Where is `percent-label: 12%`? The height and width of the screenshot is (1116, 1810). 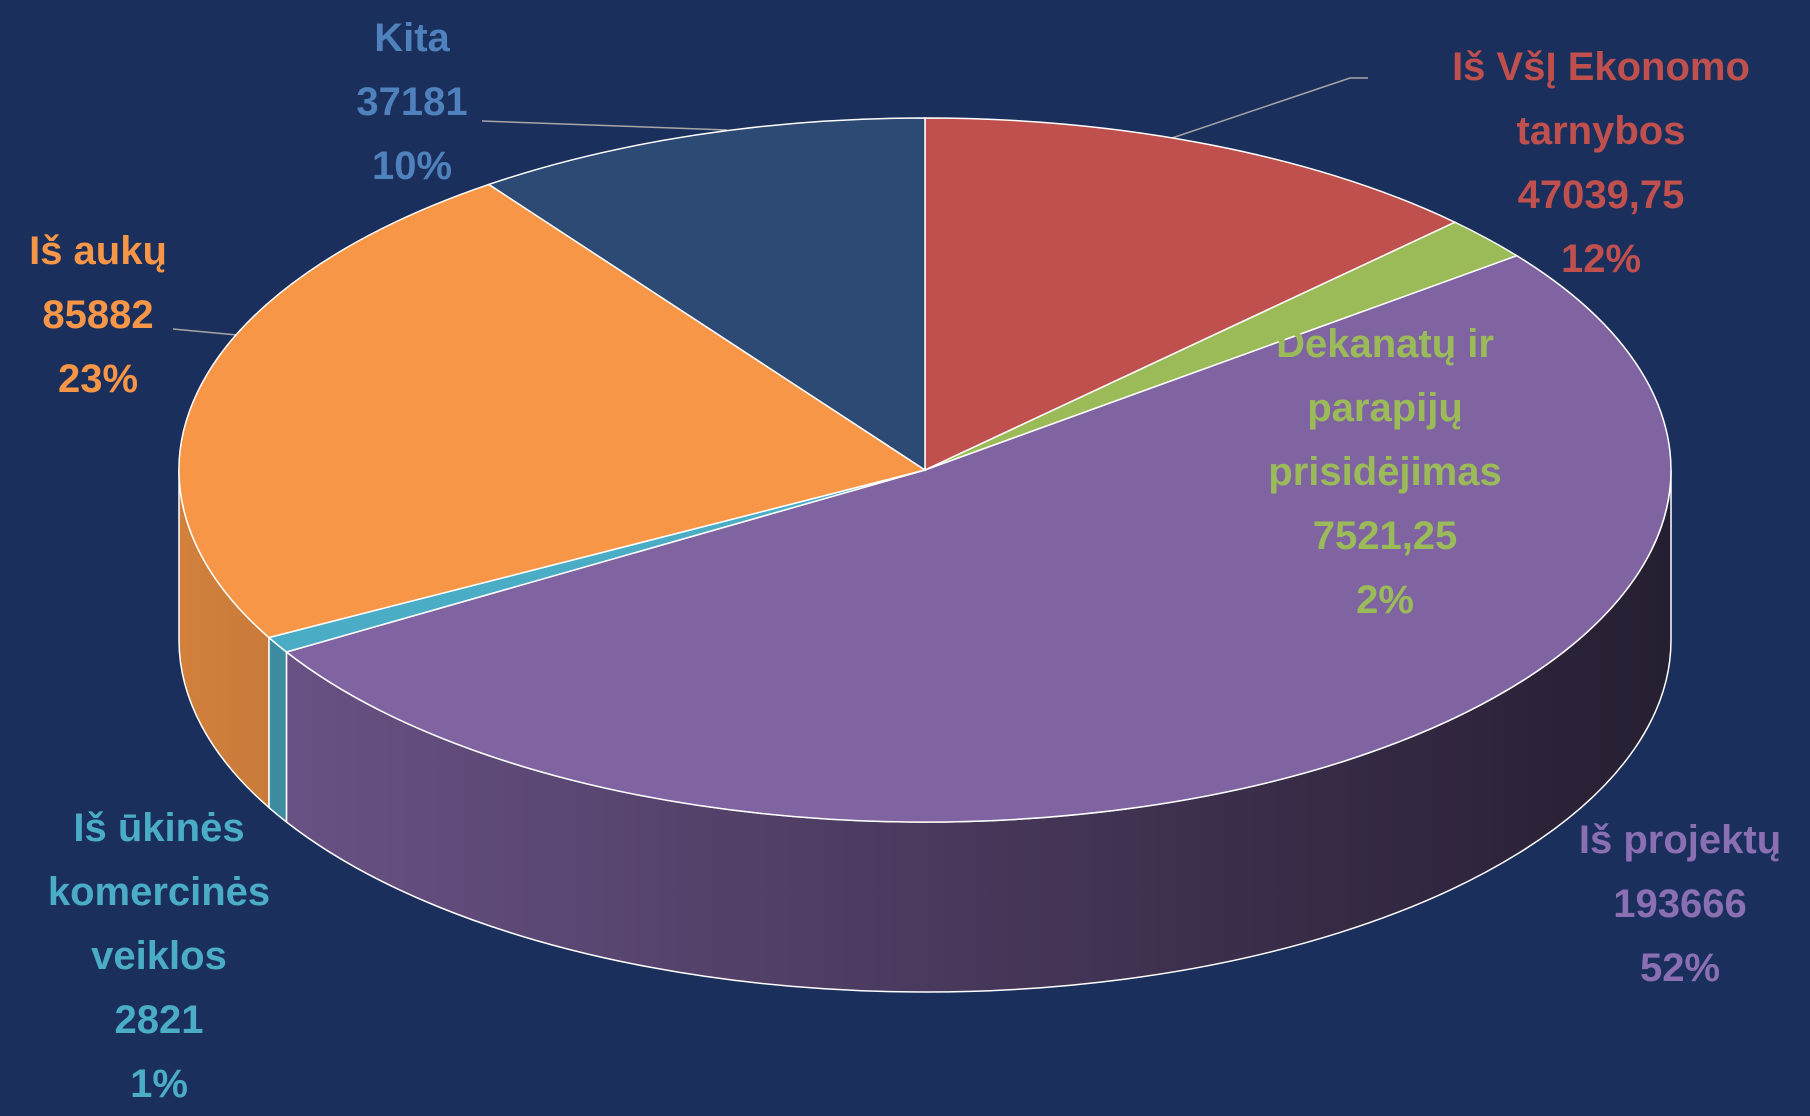
percent-label: 12% is located at coordinates (1601, 259).